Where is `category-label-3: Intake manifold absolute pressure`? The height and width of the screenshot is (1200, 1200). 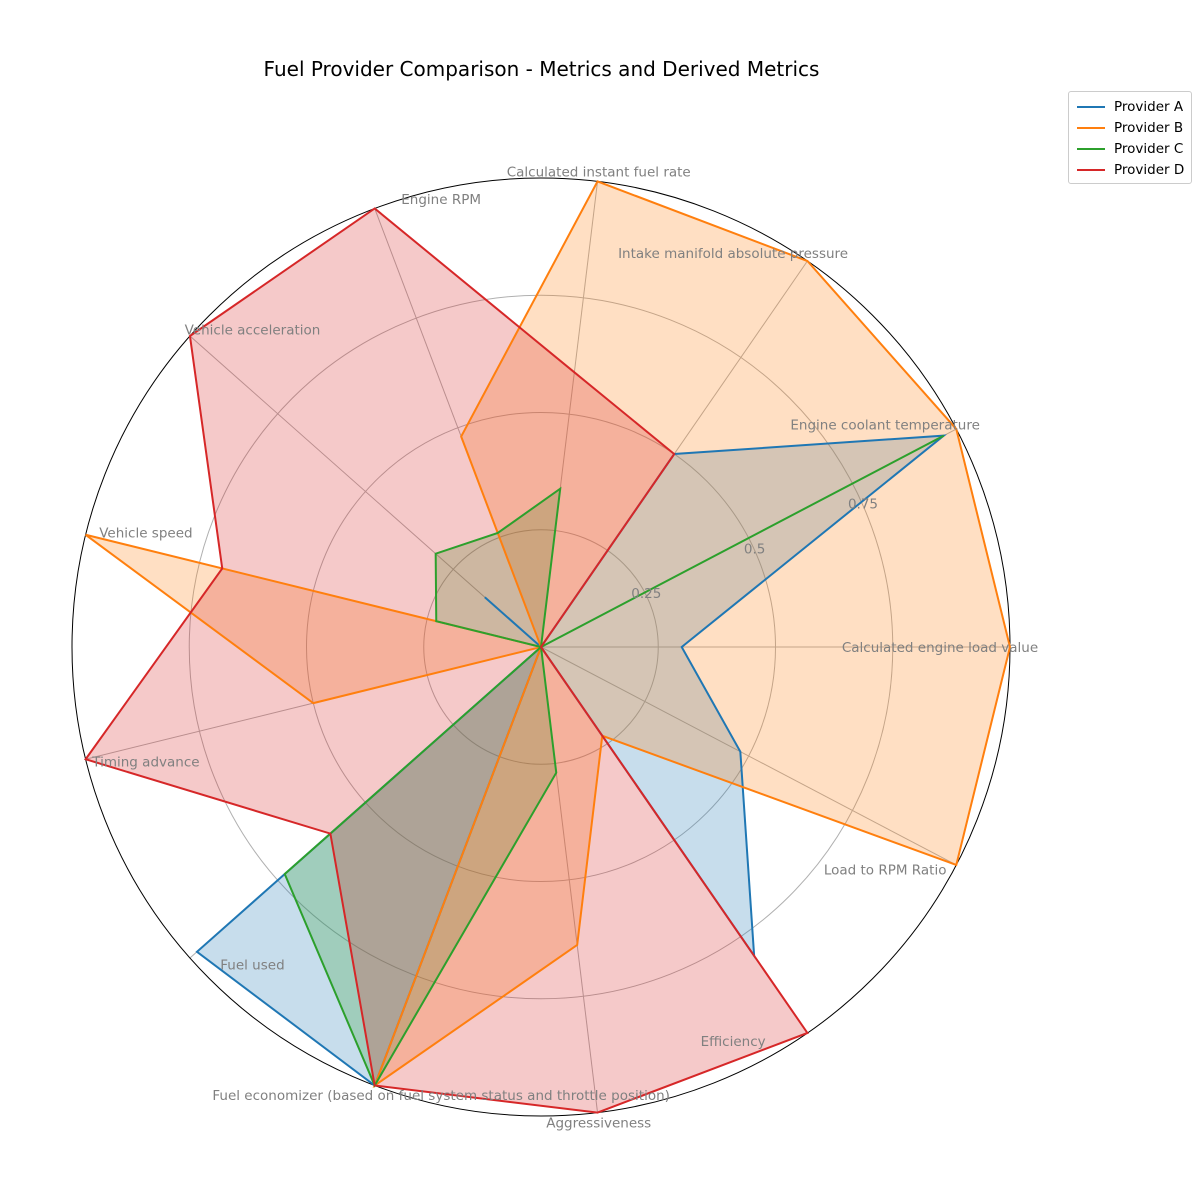
category-label-3: Intake manifold absolute pressure is located at coordinates (733, 254).